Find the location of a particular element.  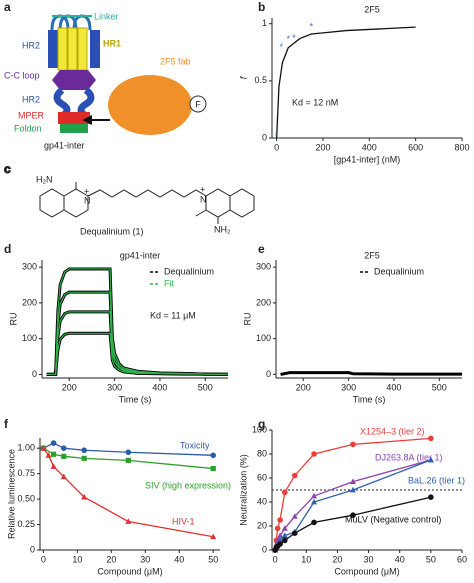

arrowhead is located at coordinates (87, 120).